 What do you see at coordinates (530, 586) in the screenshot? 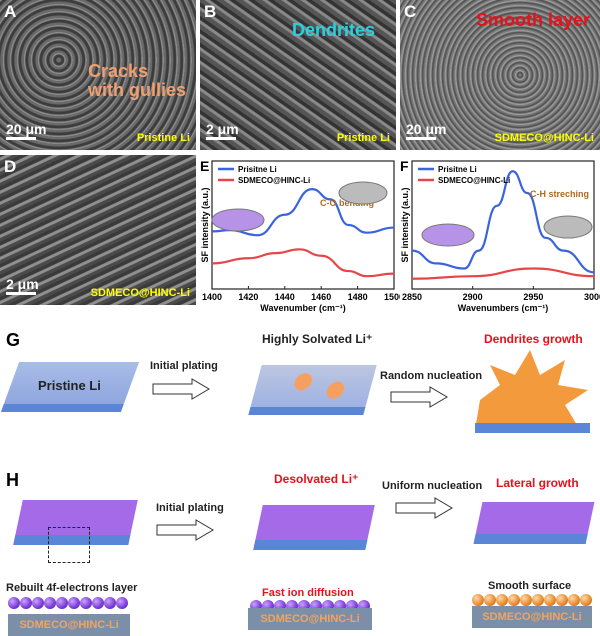
I see `caption: Smooth surface` at bounding box center [530, 586].